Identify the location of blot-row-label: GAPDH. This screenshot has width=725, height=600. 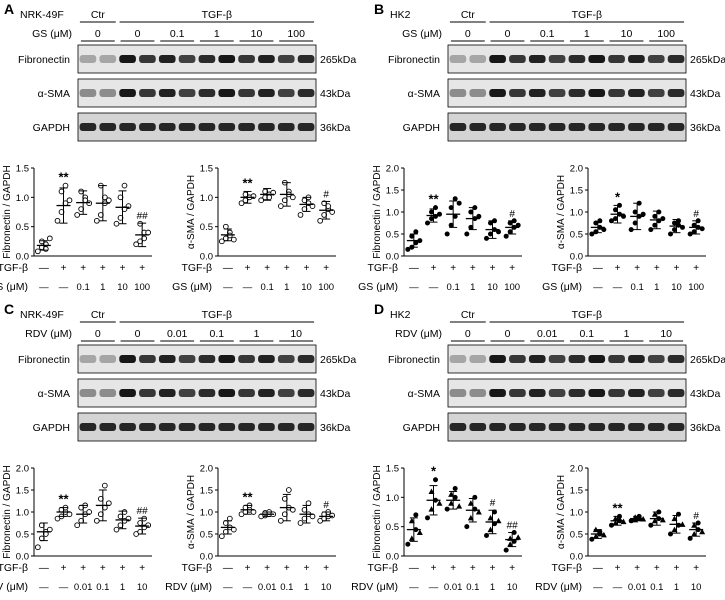
(51, 128).